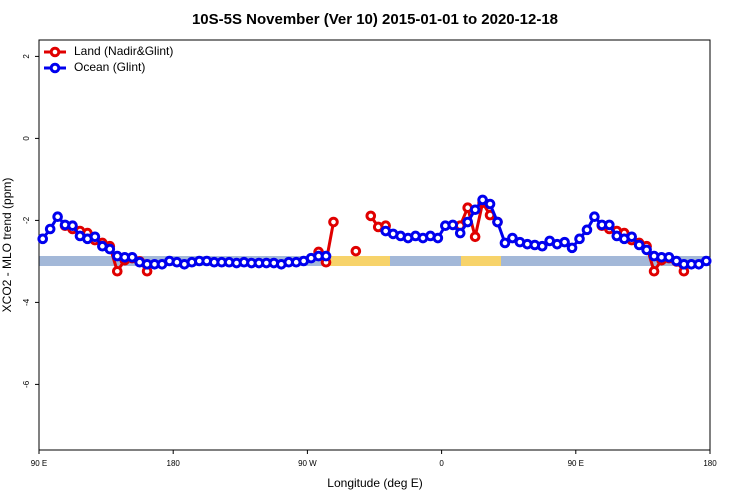 The image size is (750, 500). Describe the element at coordinates (7, 245) in the screenshot. I see `y-axis-label: XCO2 - MLO trend (ppm)` at that location.